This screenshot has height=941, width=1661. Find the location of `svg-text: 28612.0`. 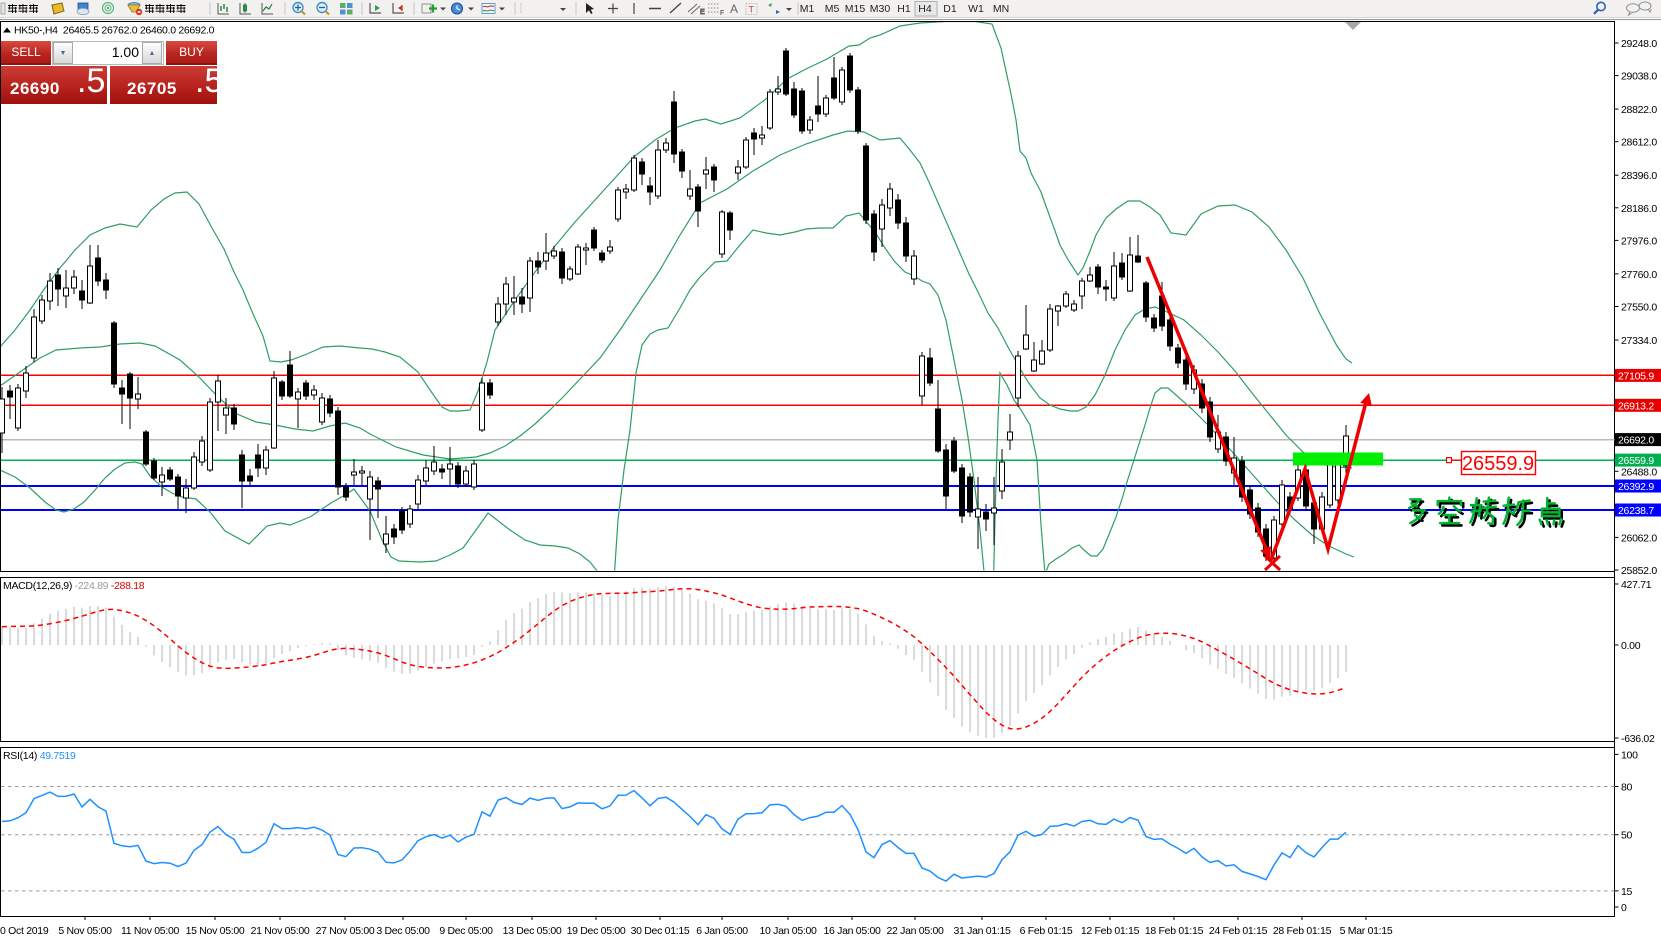

svg-text: 28612.0 is located at coordinates (1639, 143).